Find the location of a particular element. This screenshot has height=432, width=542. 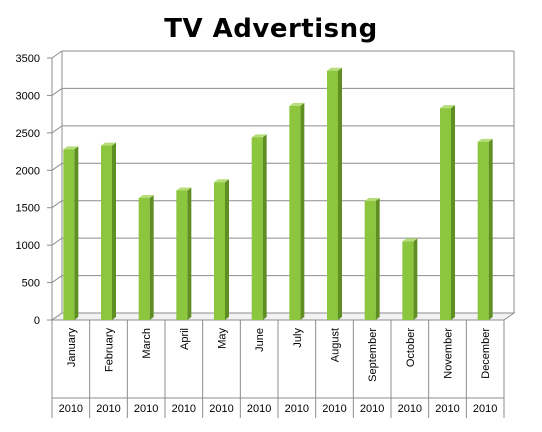

bar-april is located at coordinates (184, 253).